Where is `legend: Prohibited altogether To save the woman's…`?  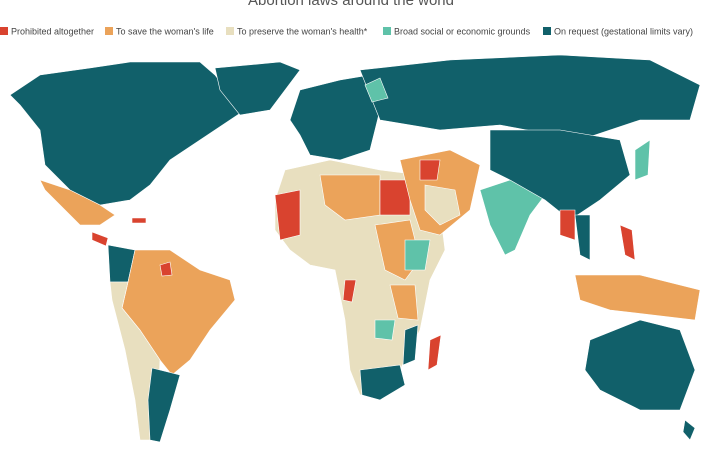 legend: Prohibited altogether To save the woman's… is located at coordinates (346, 31).